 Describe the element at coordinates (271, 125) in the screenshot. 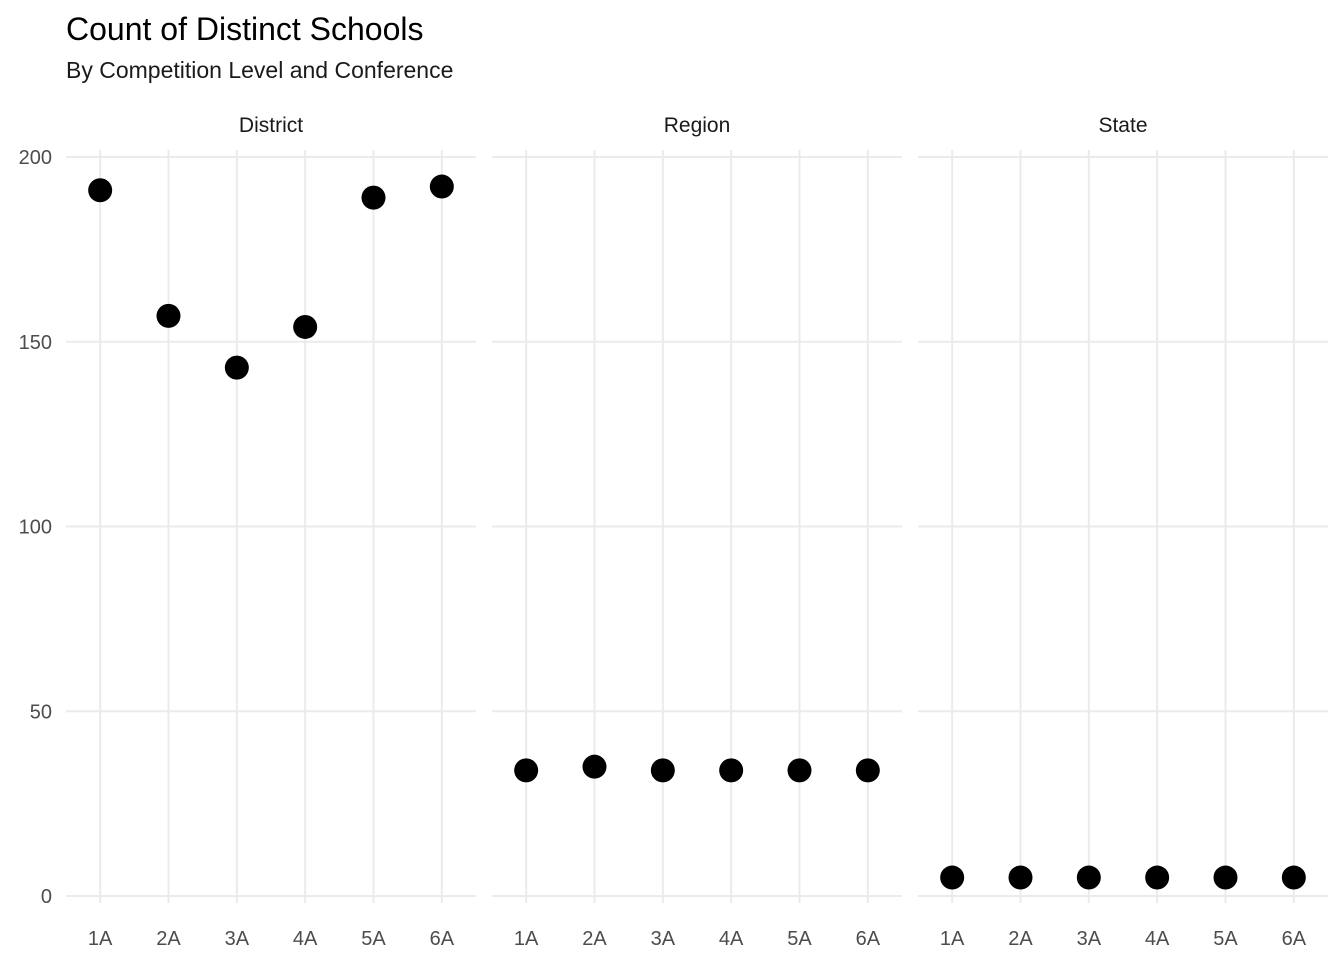

I see `facet-label: District` at that location.